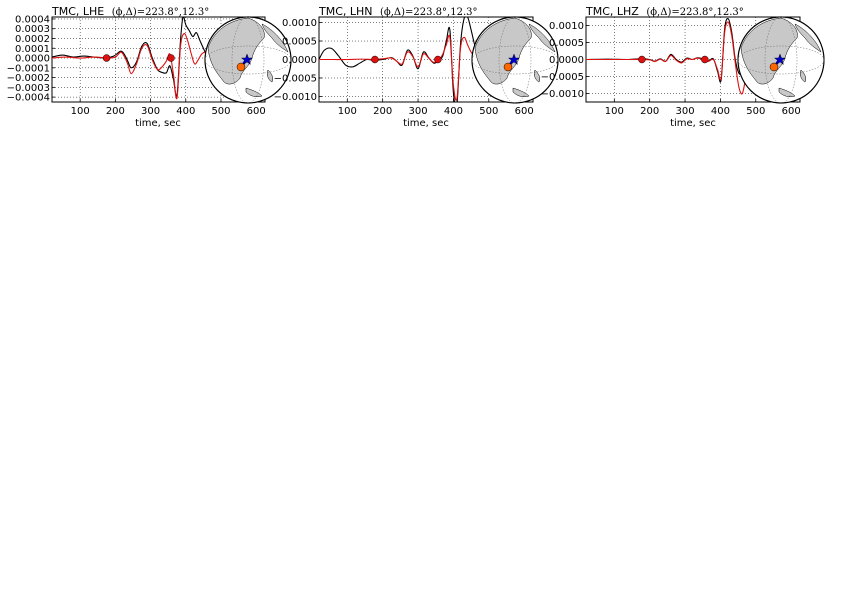 This screenshot has height=595, width=842. What do you see at coordinates (694, 12) in the screenshot?
I see `panel-lhz-title-math: (ϕ,Δ)=223.8°,12.3°` at bounding box center [694, 12].